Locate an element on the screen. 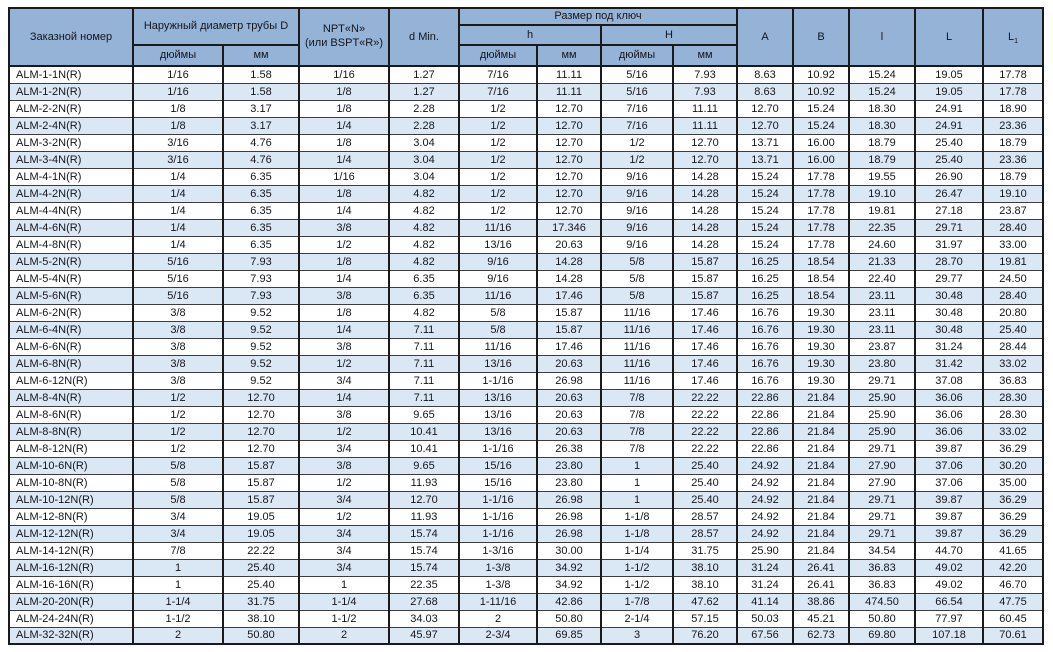 This screenshot has height=652, width=1053. value-cell: 47.75 is located at coordinates (1013, 601).